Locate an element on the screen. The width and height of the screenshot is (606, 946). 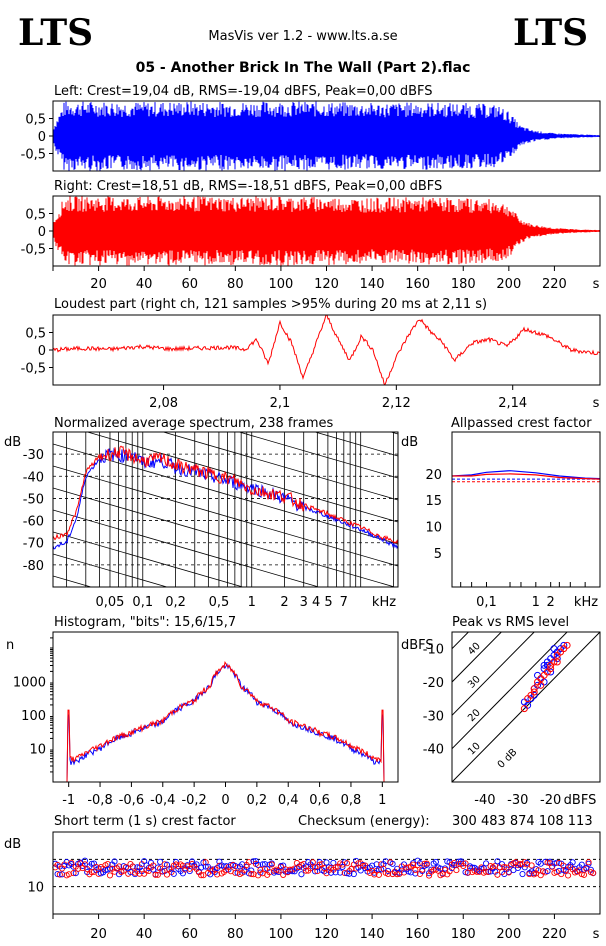
histogram-xtick-label: 0,4 is located at coordinates (288, 800).